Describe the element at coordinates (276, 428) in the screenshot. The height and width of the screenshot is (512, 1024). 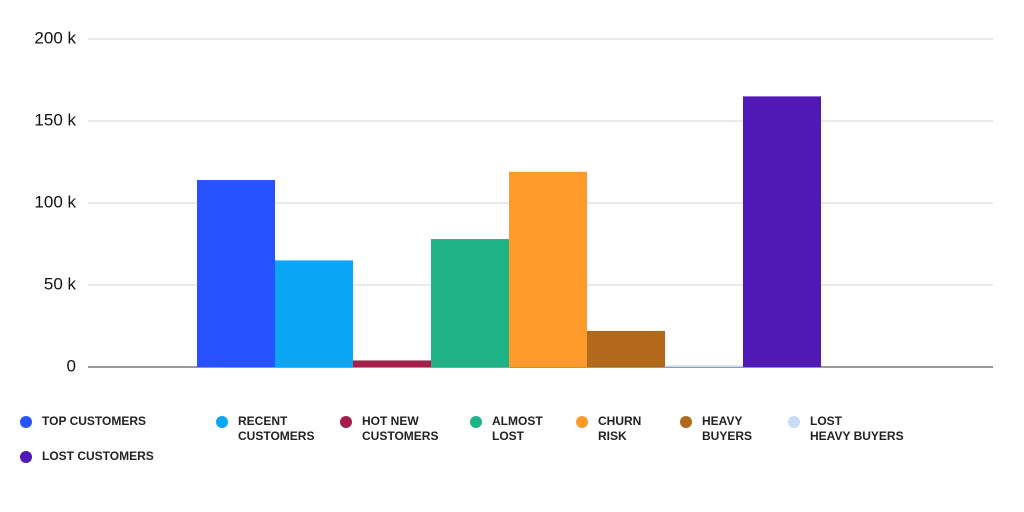
I see `legend-label: RECENT CUSTOMERS` at that location.